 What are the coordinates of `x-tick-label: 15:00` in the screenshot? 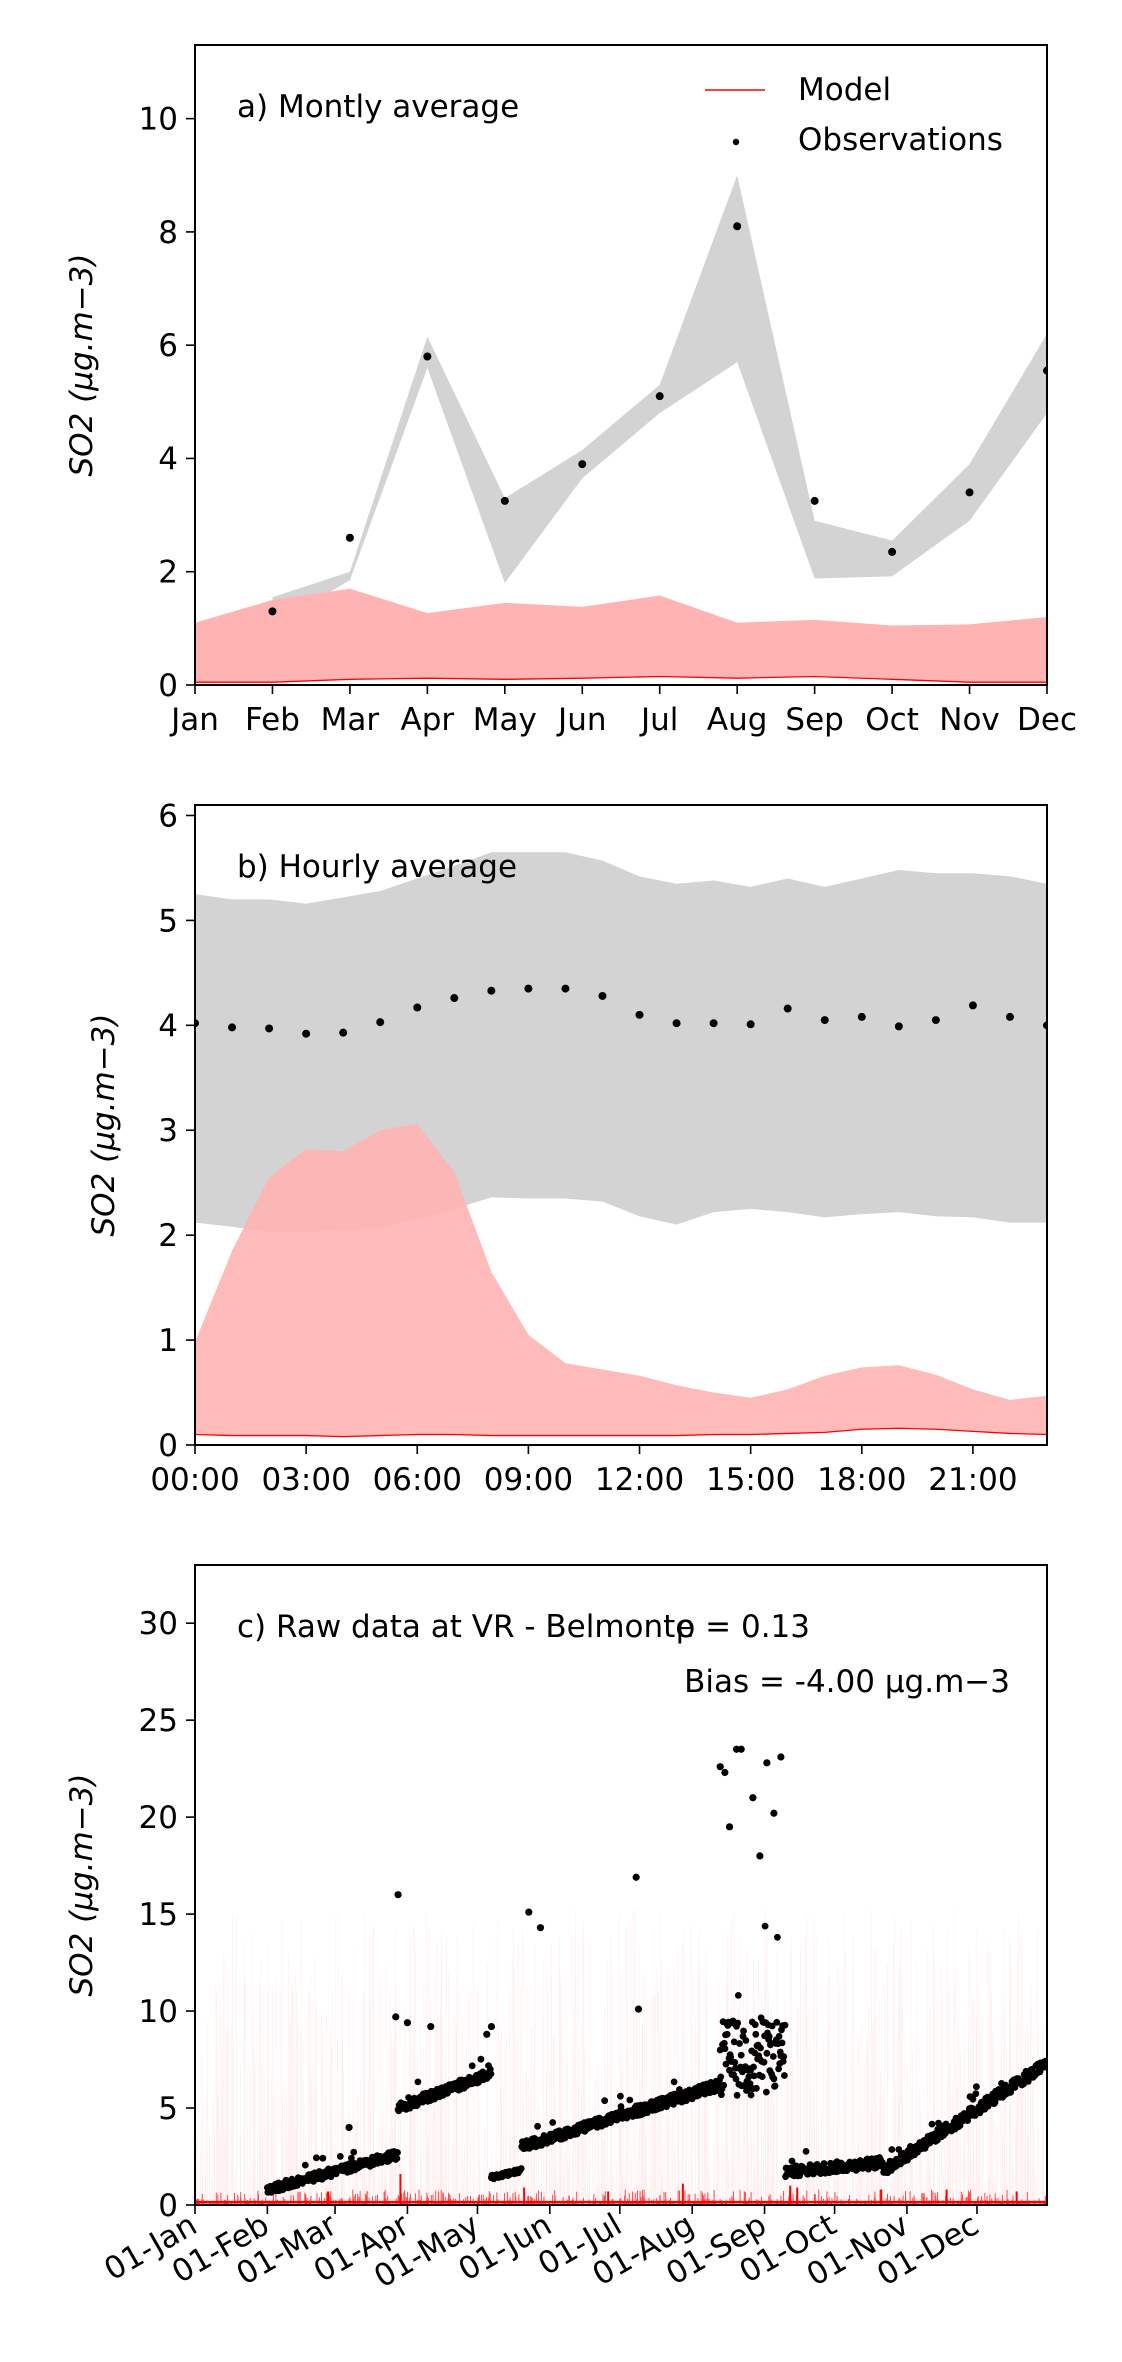 It's located at (750, 1480).